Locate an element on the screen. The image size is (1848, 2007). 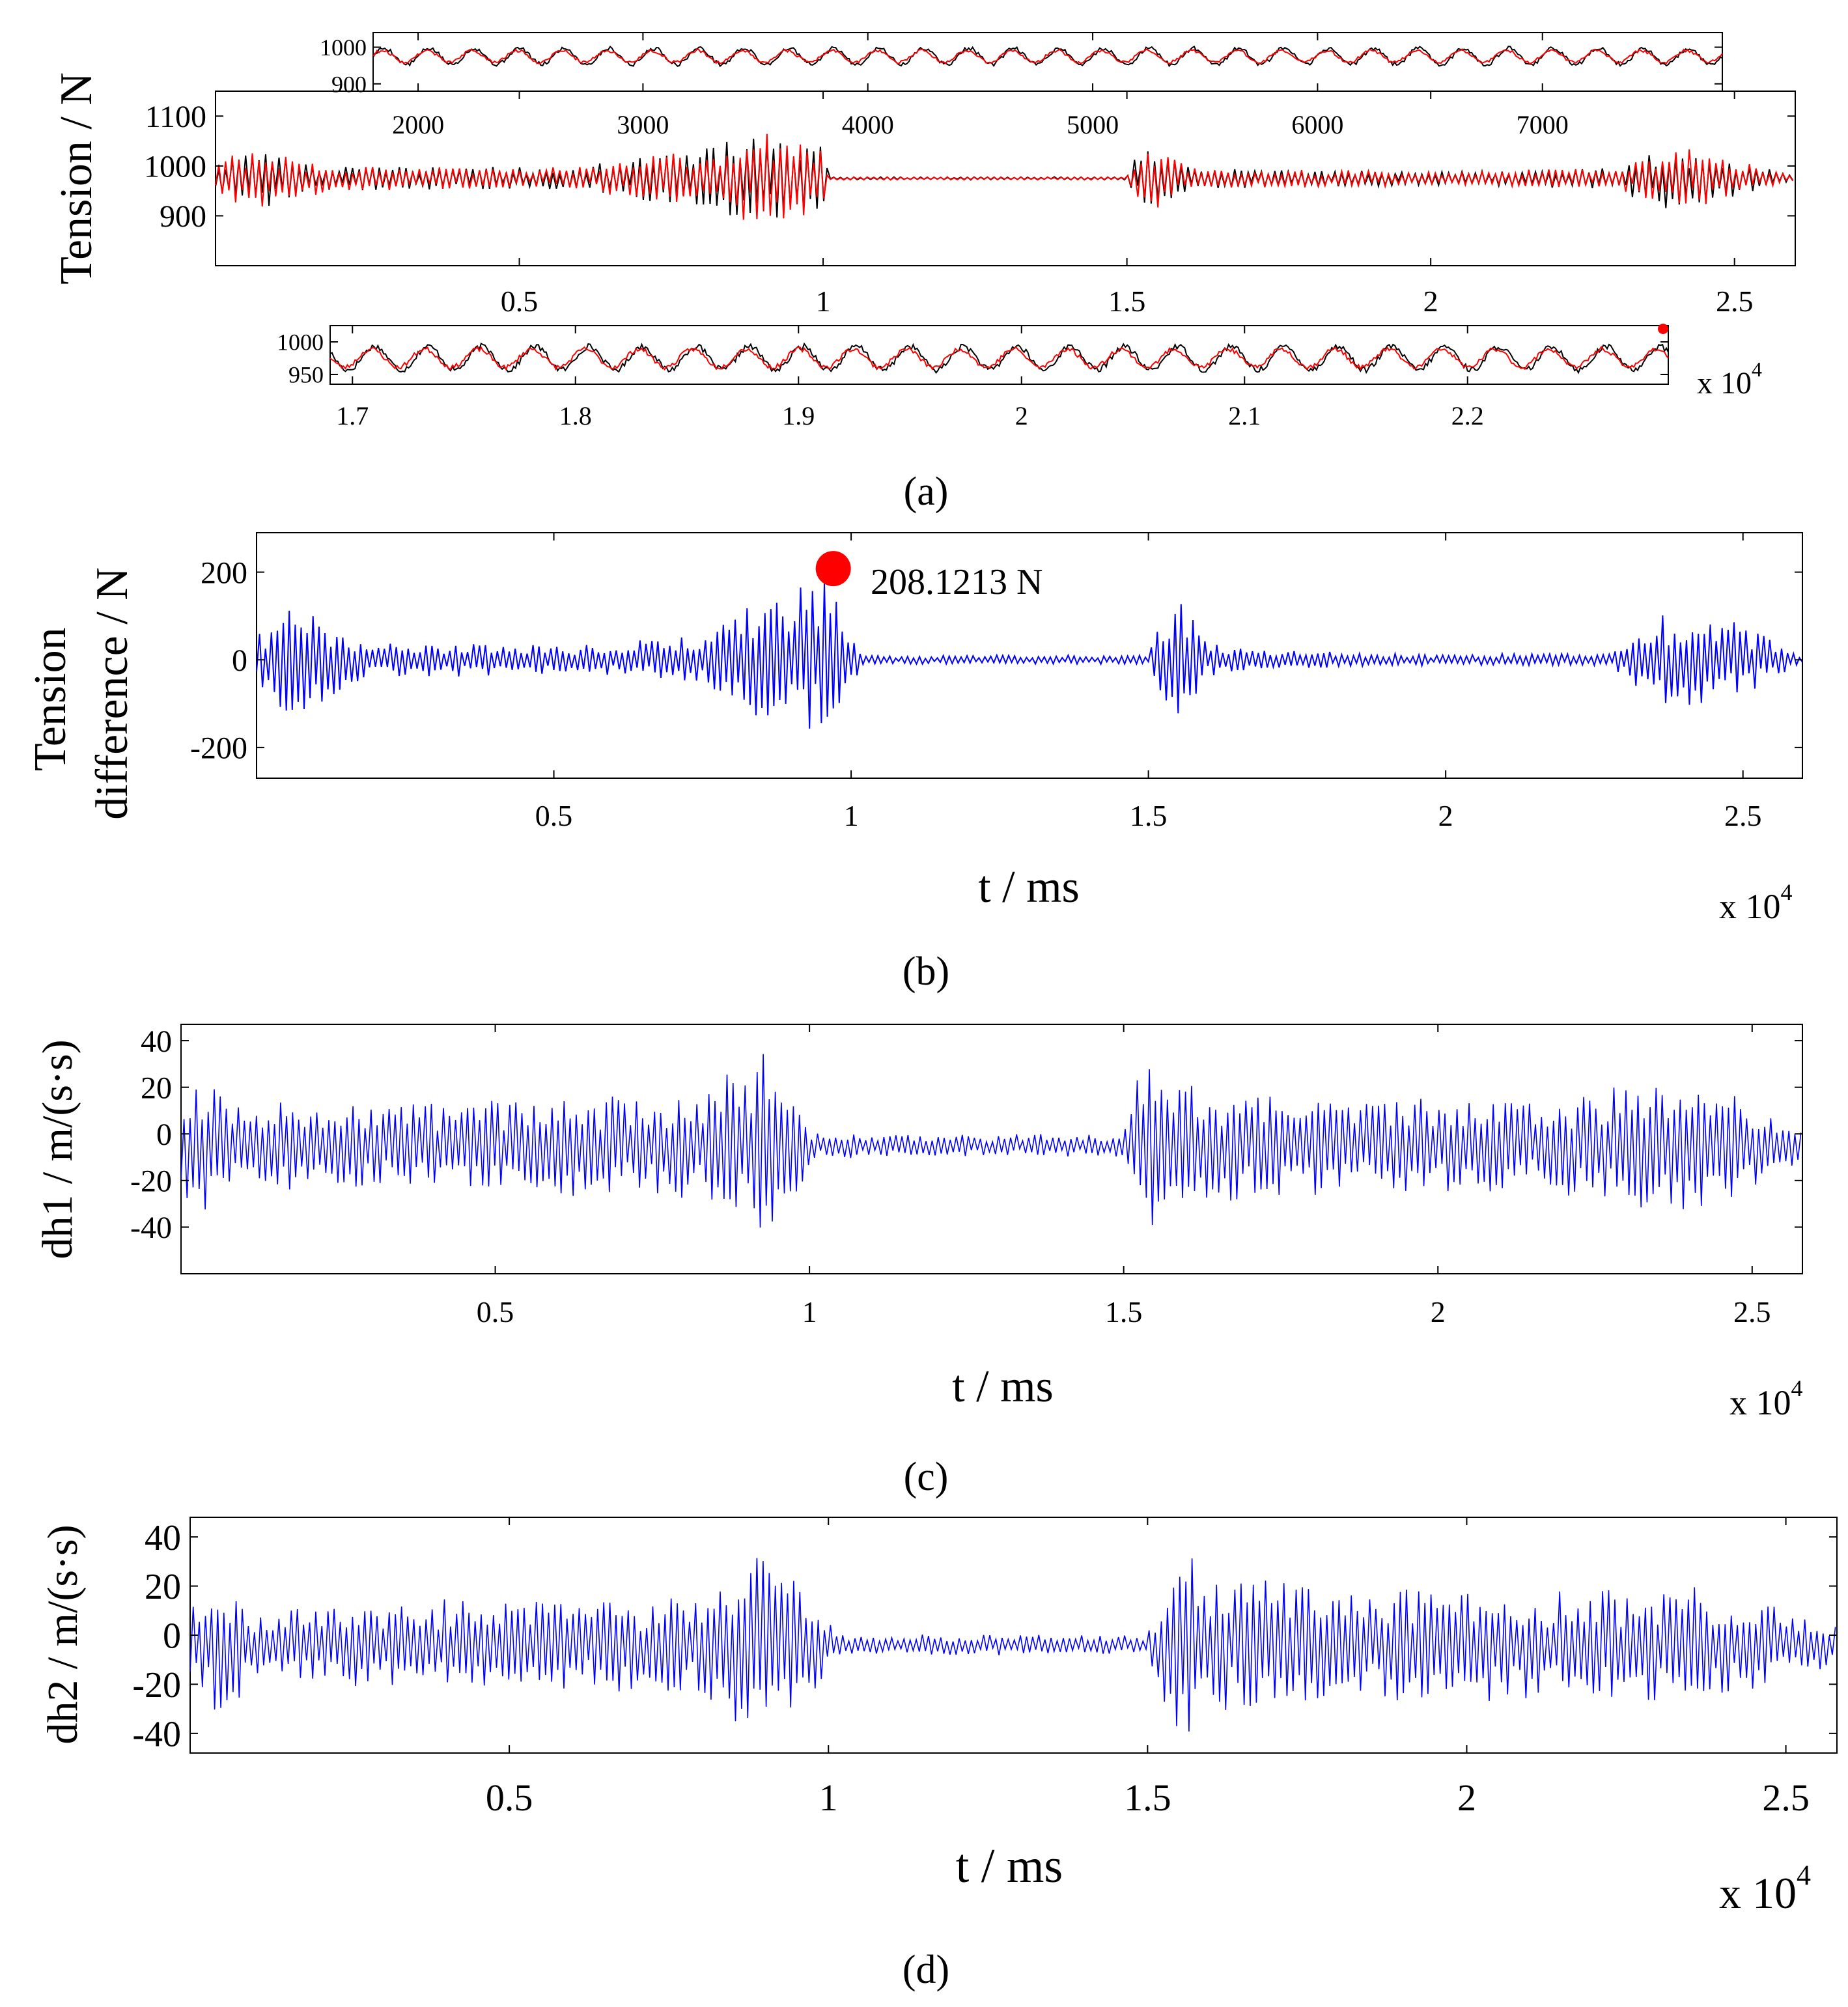
c-y-ticks: -40 -20 0 20 40 is located at coordinates (966, 1134).